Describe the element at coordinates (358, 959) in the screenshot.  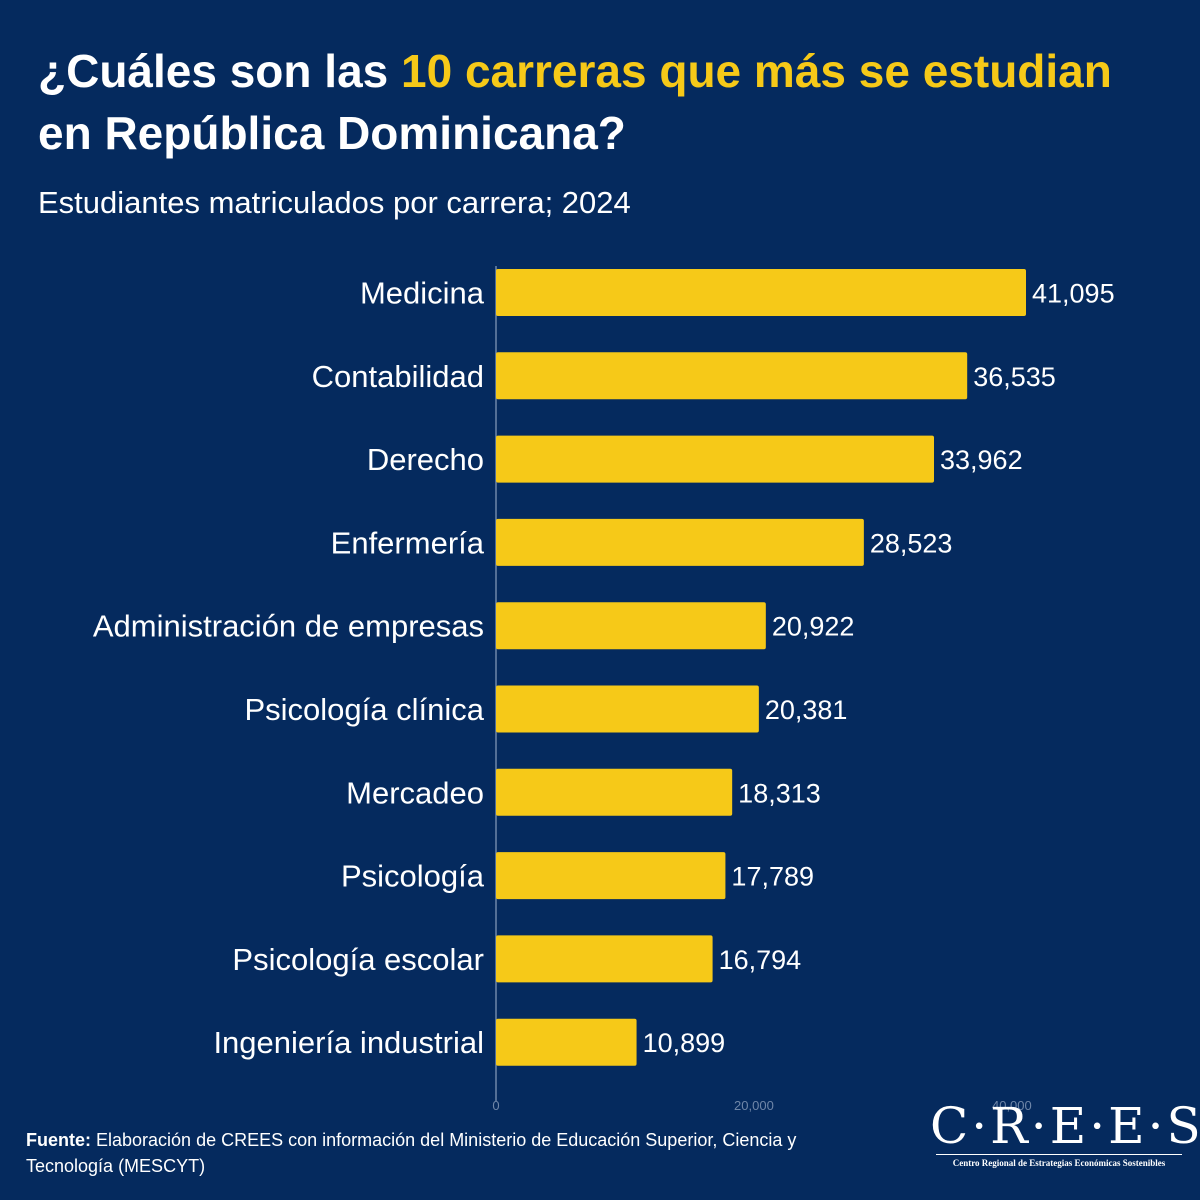
I see `category-label-8: Psicología escolar` at that location.